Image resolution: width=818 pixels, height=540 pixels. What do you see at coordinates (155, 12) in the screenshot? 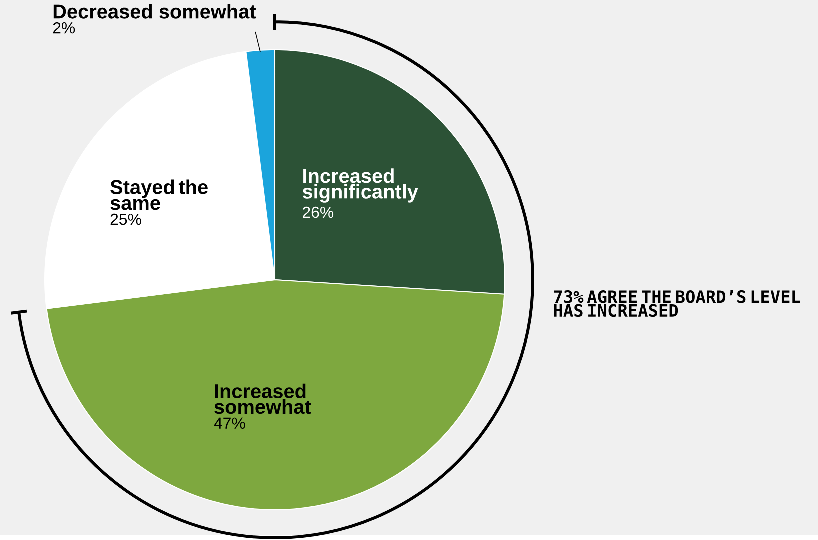
I see `slice-label: Decreased somewhat` at bounding box center [155, 12].